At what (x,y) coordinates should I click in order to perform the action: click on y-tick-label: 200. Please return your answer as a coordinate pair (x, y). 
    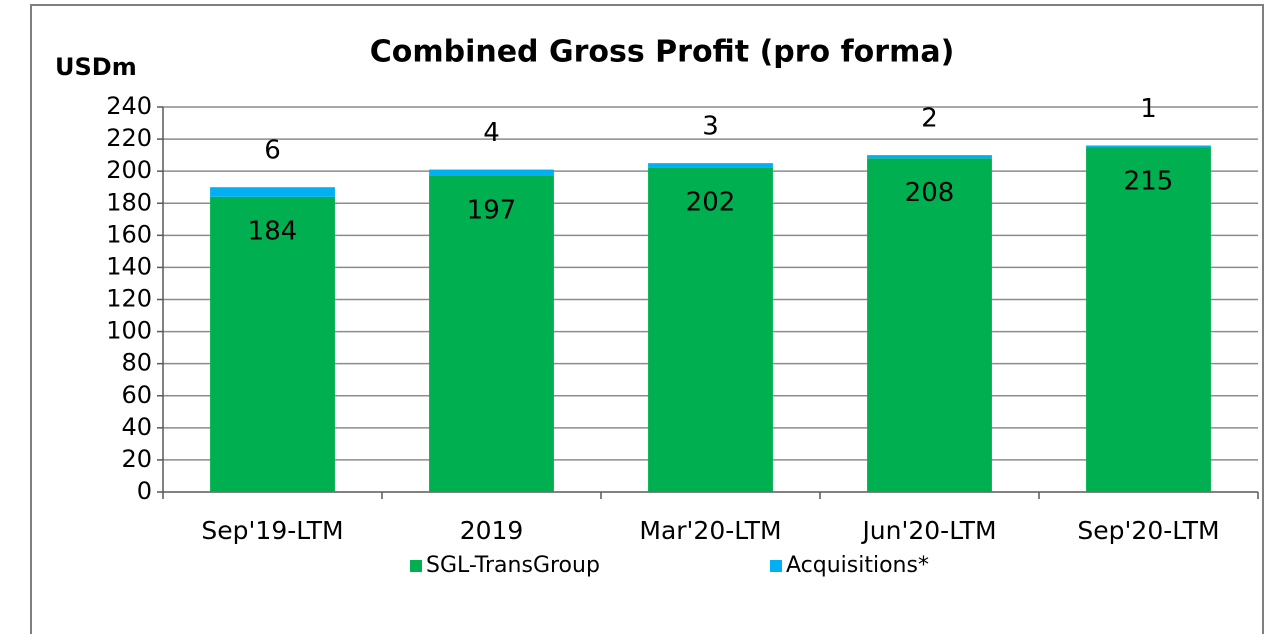
    Looking at the image, I should click on (129, 170).